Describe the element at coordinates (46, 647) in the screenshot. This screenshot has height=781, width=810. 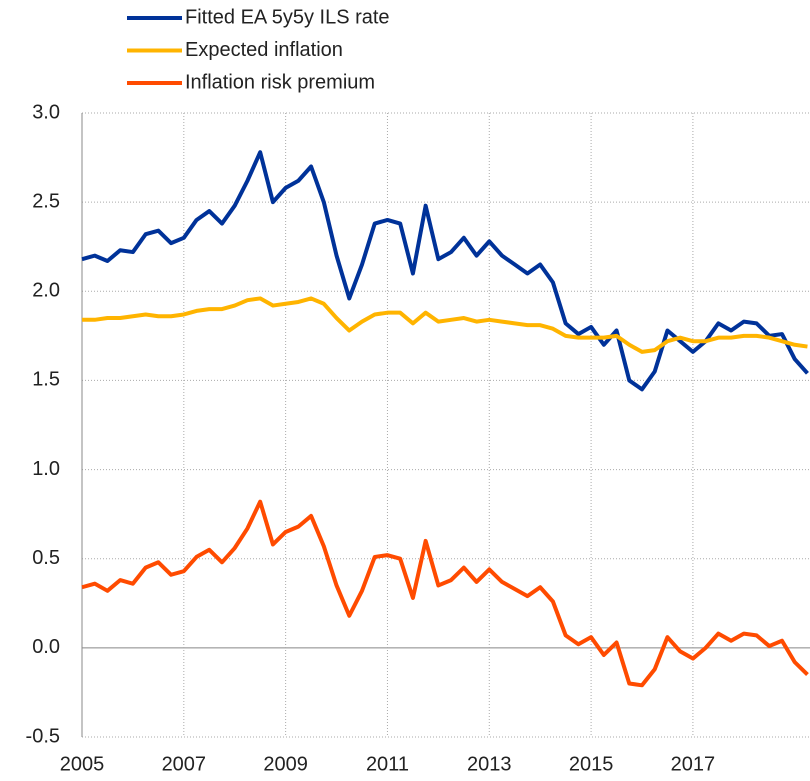
I see `y-tick-label: 0.0` at that location.